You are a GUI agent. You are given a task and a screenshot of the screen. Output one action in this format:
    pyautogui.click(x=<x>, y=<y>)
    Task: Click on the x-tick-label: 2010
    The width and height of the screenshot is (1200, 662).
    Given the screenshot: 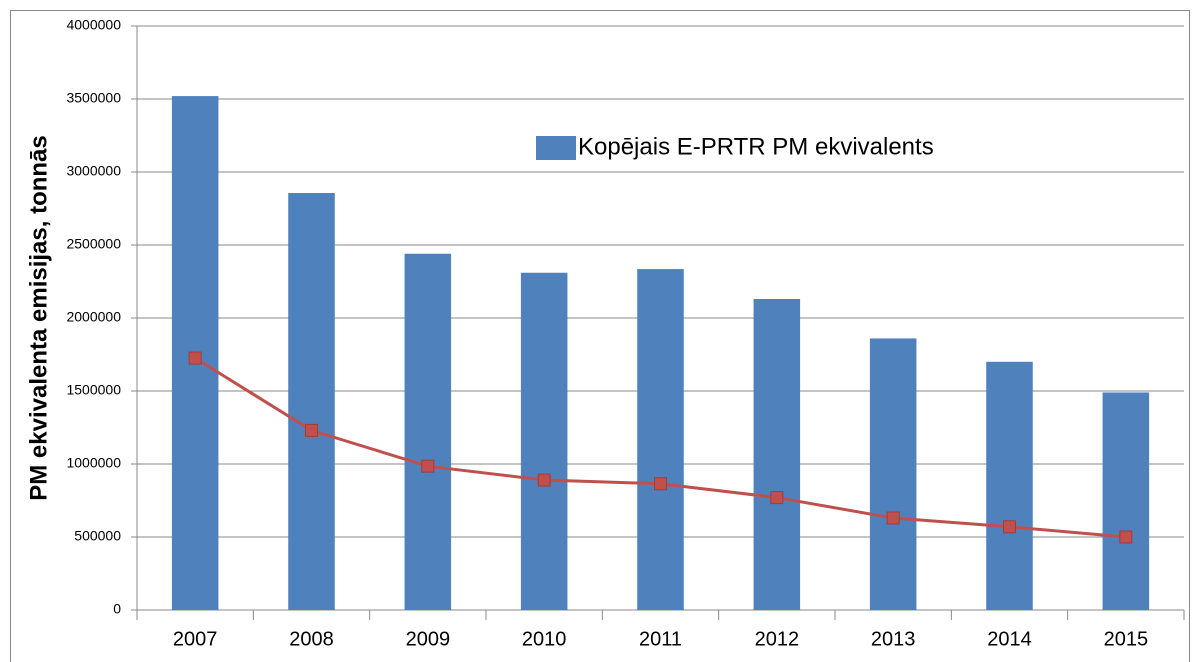 What is the action you would take?
    pyautogui.click(x=544, y=639)
    